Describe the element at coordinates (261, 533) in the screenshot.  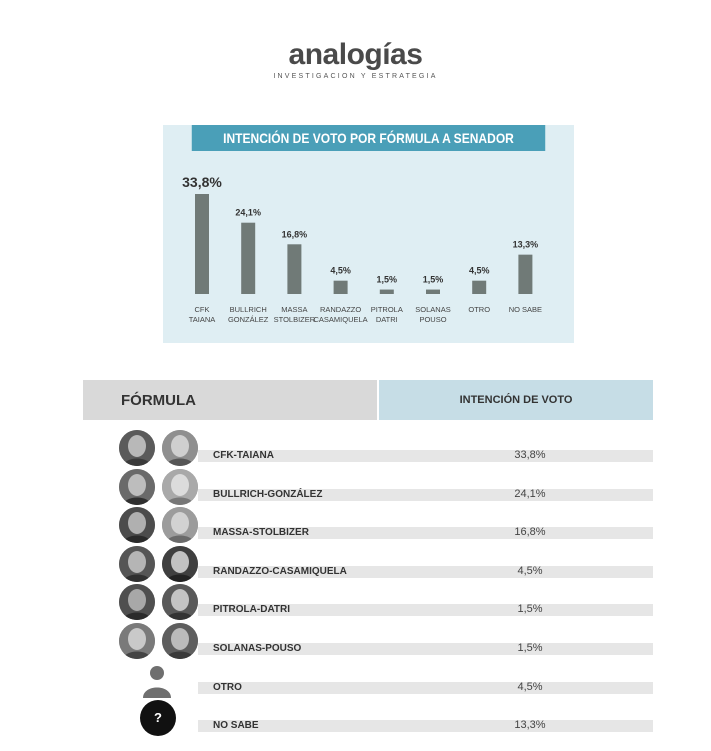
I see `row-formula-name: MASSA-STOLBIZER` at that location.